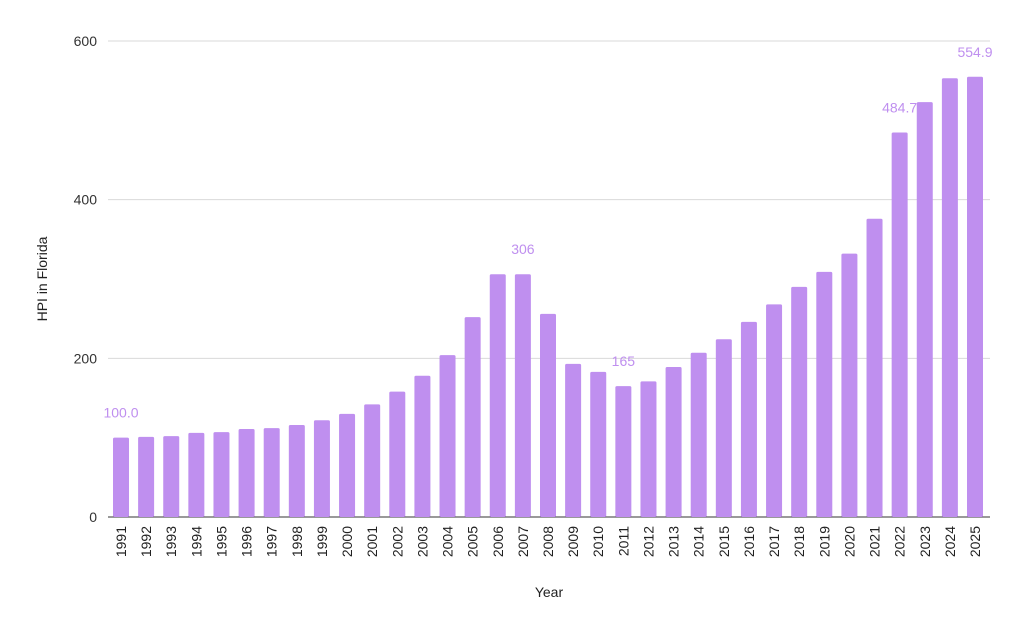 This screenshot has width=1024, height=638. What do you see at coordinates (924, 309) in the screenshot?
I see `bar-2023` at bounding box center [924, 309].